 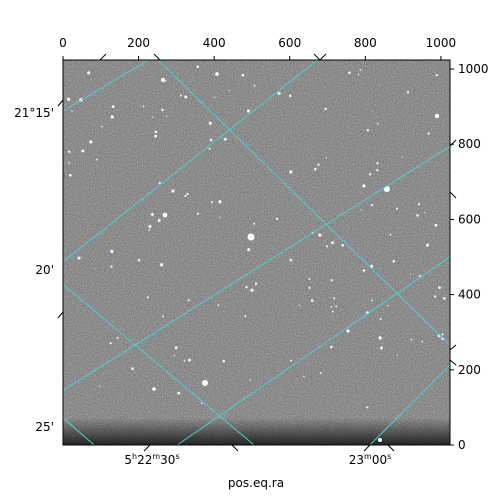 I want to click on ra-minutes: 23, so click(x=356, y=460).